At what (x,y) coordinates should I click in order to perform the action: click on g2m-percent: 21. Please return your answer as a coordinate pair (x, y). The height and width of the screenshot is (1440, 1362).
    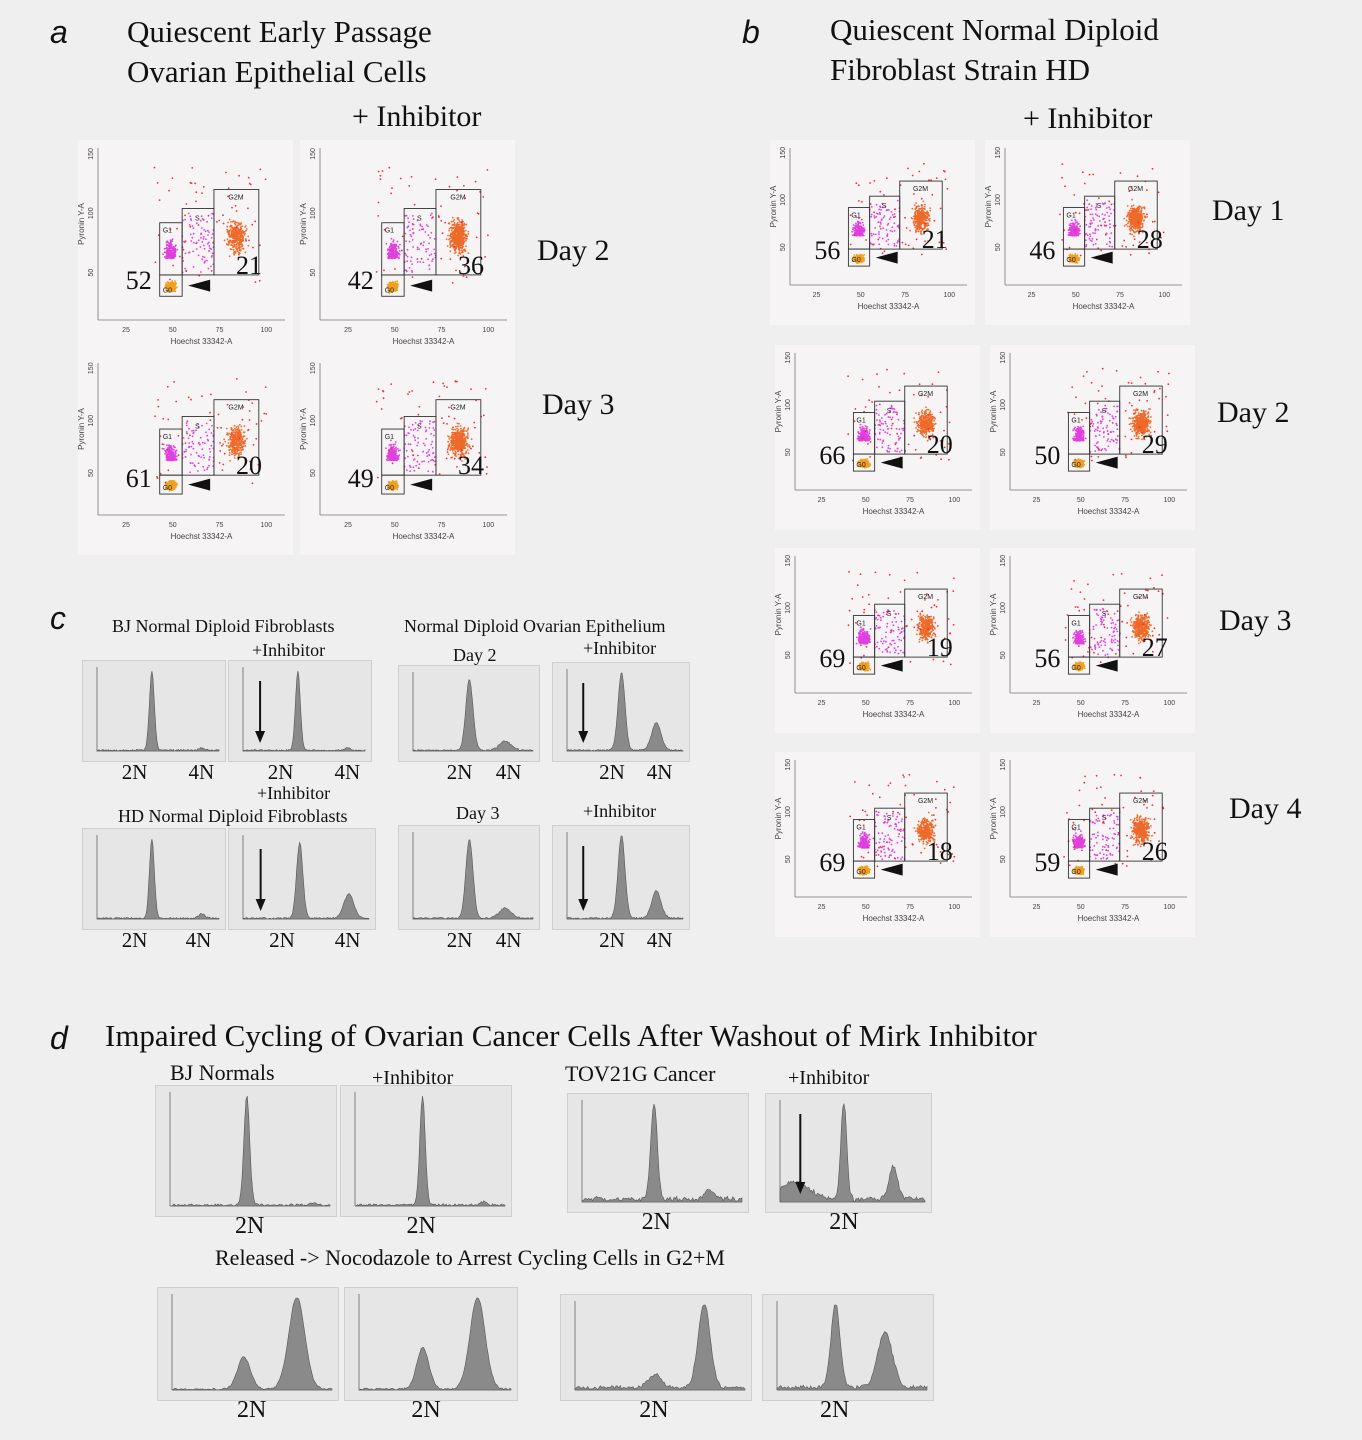
    Looking at the image, I should click on (248, 265).